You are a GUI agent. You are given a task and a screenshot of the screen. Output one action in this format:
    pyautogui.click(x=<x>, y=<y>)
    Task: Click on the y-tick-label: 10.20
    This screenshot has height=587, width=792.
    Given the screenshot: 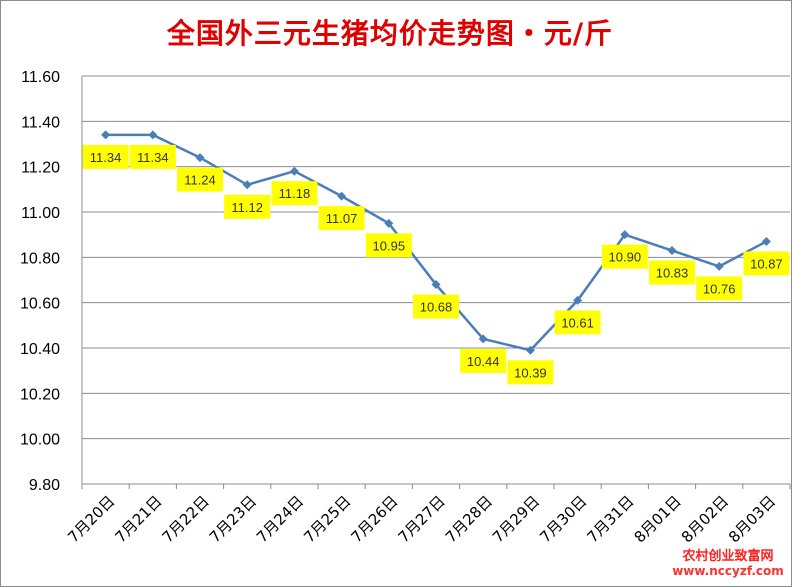 What is the action you would take?
    pyautogui.click(x=40, y=394)
    